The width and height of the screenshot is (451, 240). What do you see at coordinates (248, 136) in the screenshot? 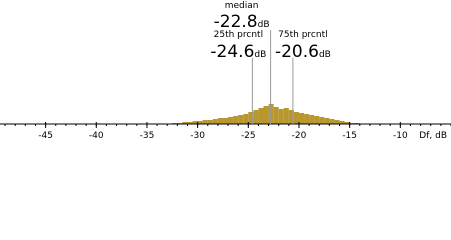
I see `x-tick-label: -25` at bounding box center [248, 136].